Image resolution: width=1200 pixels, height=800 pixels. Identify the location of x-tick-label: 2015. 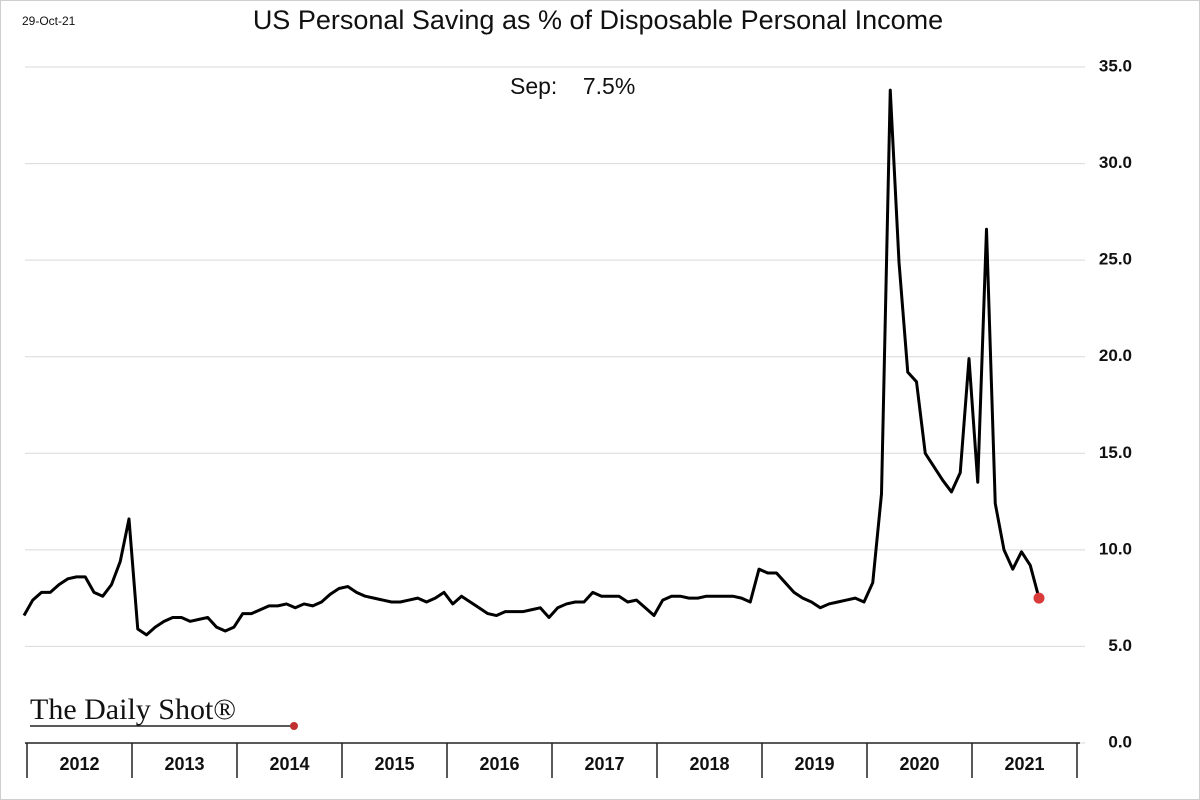
(394, 764).